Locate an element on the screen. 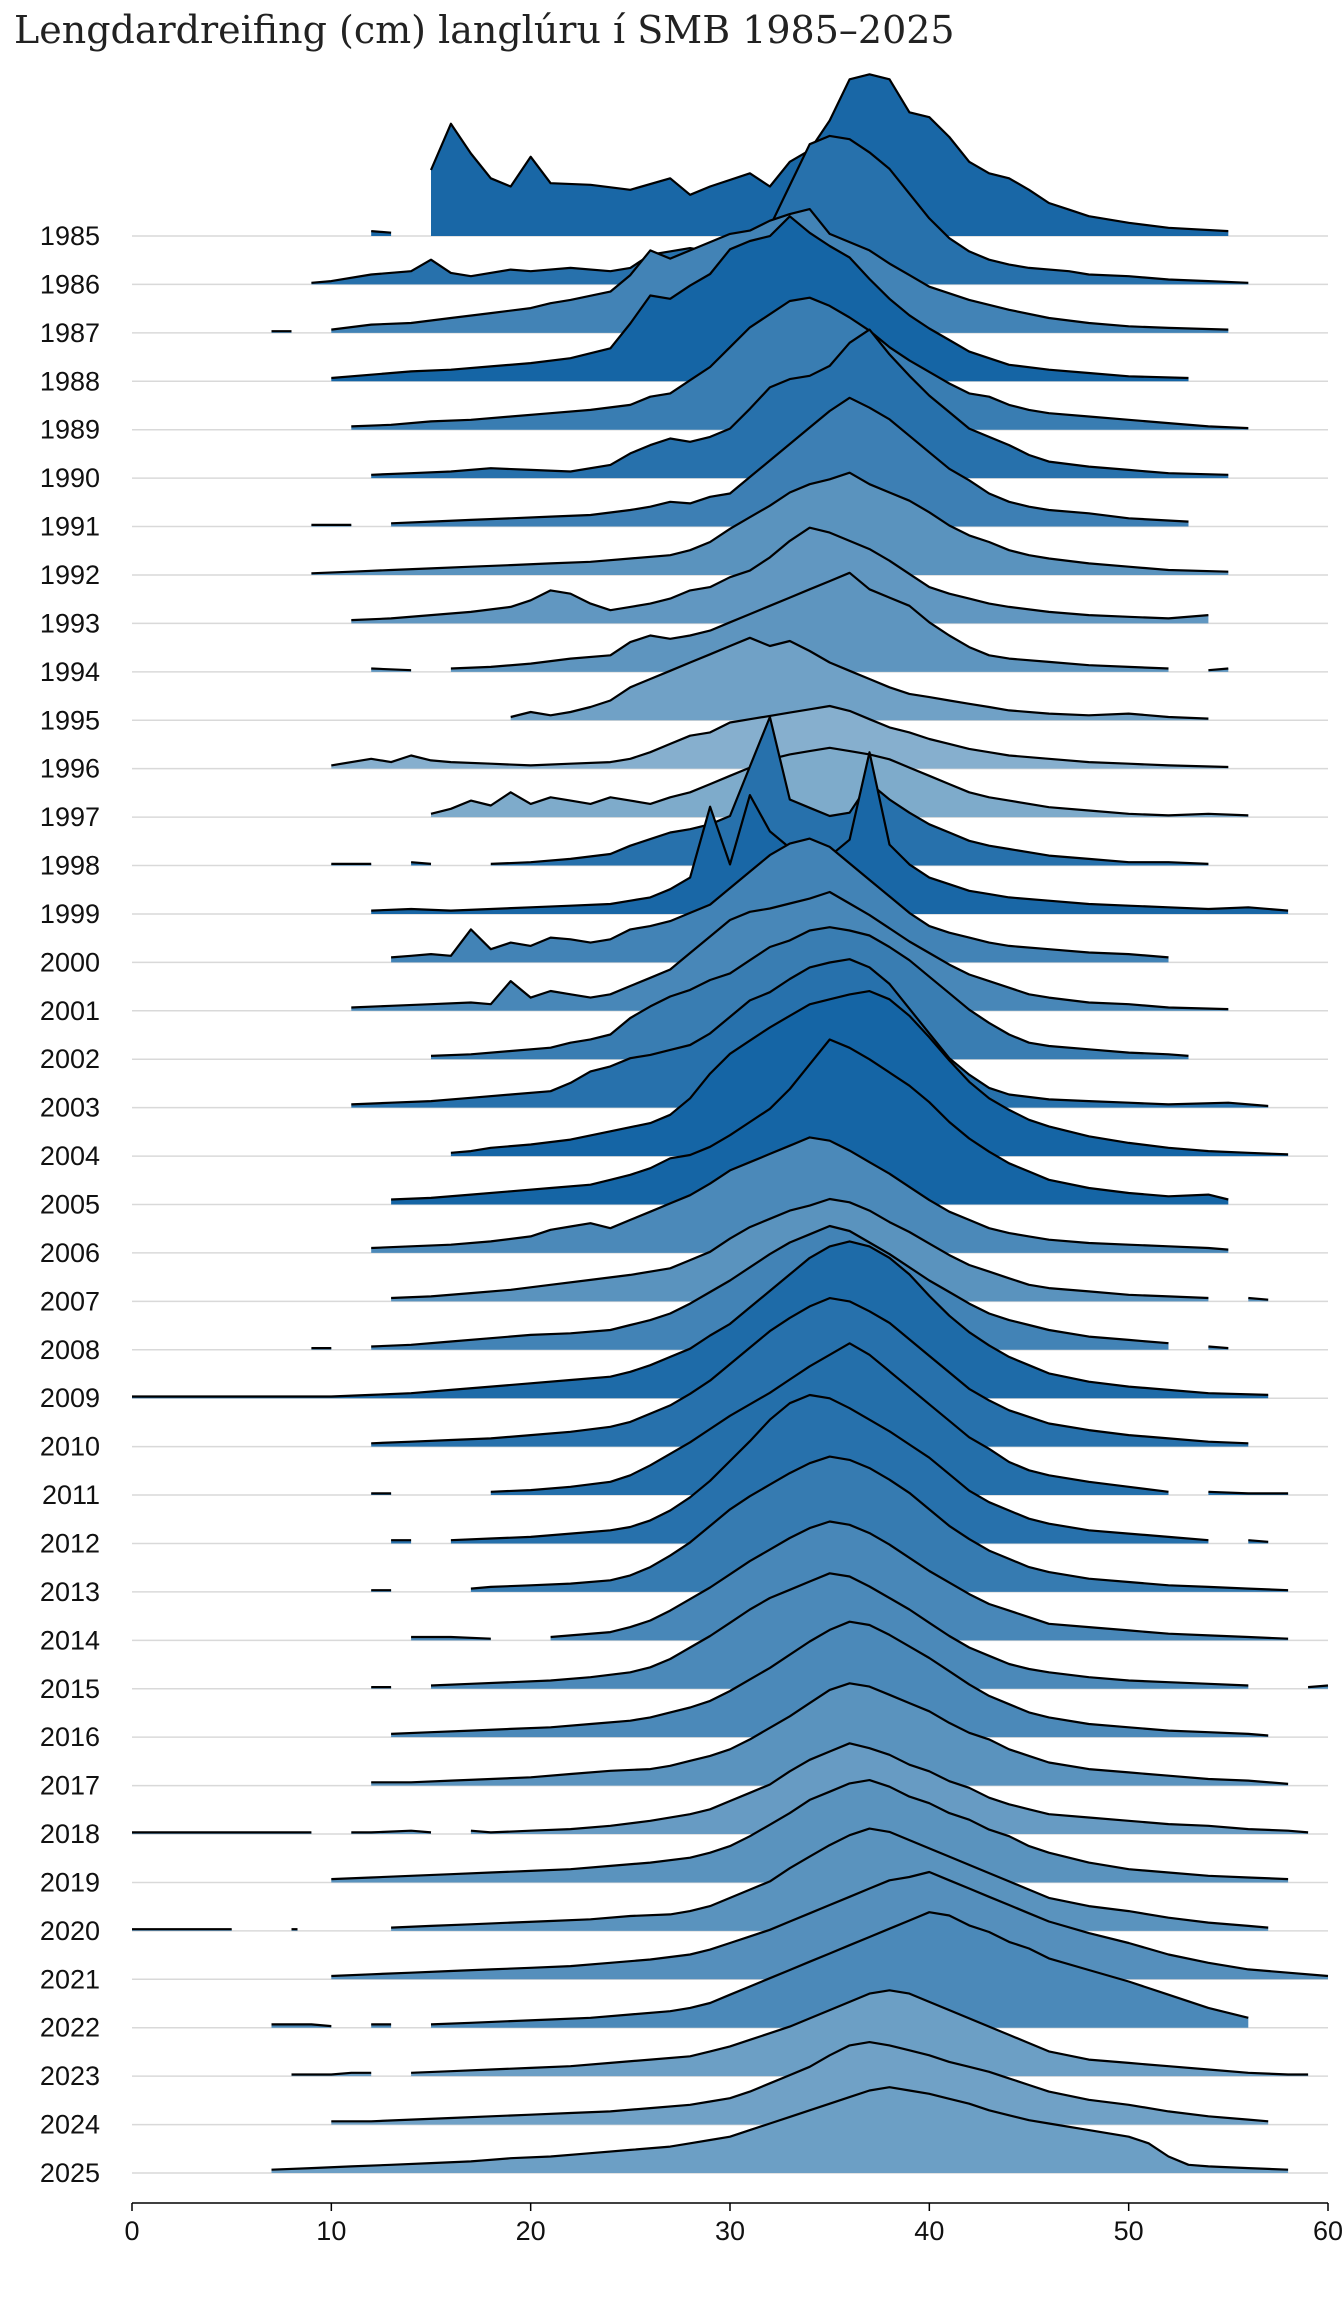 This screenshot has height=2304, width=1344. ridge-1989 is located at coordinates (800, 363).